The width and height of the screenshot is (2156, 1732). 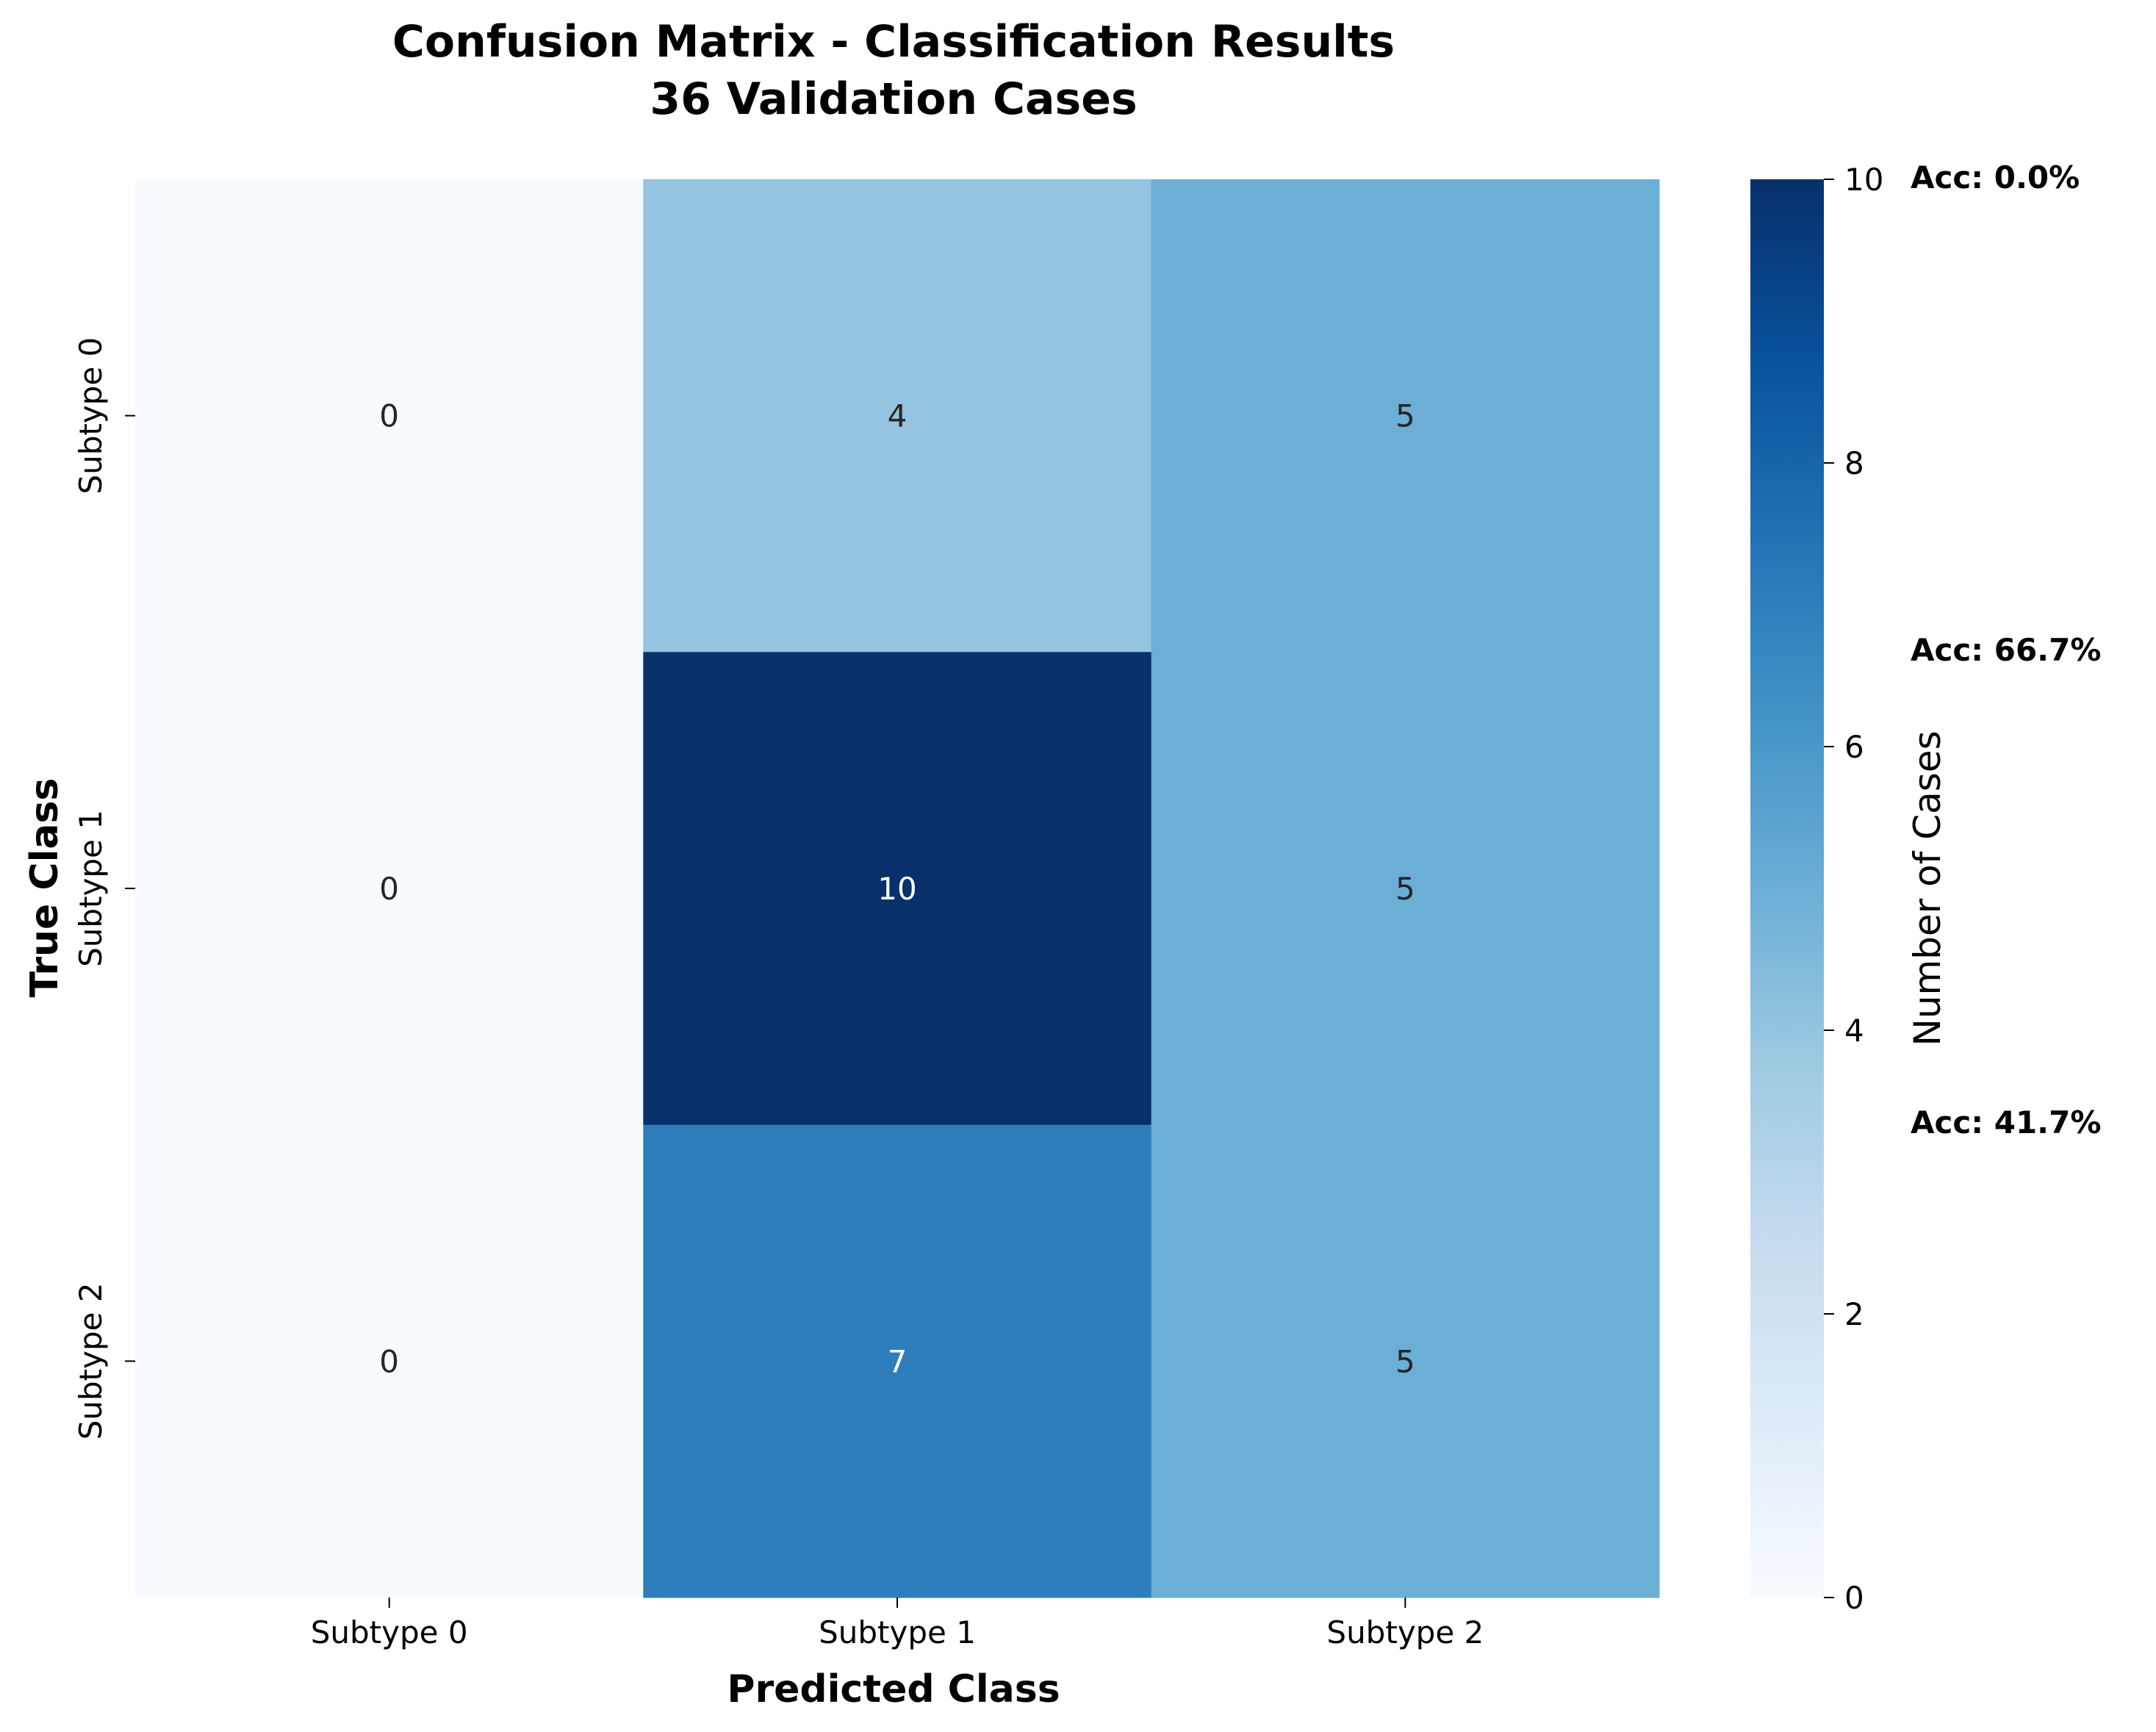 What do you see at coordinates (1863, 180) in the screenshot?
I see `colorbar-tick-label-5: 10` at bounding box center [1863, 180].